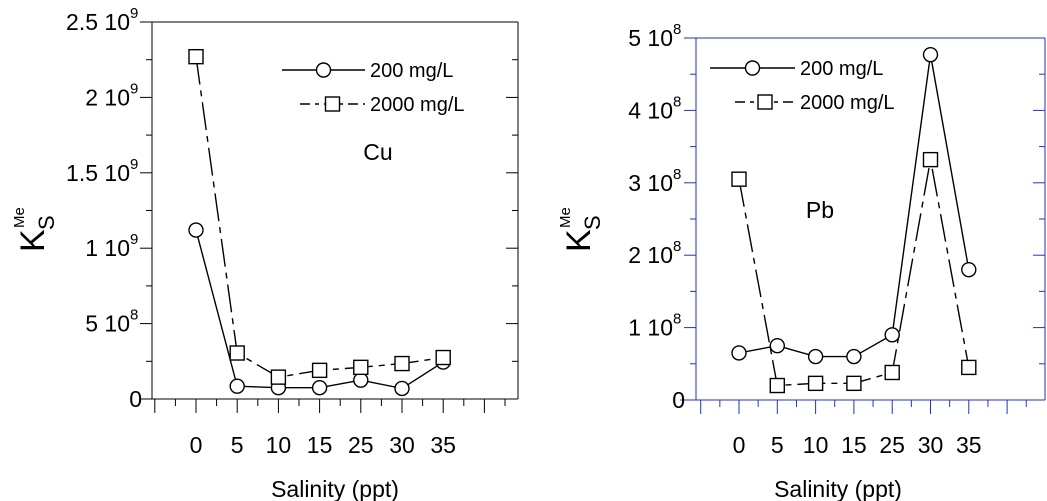 The width and height of the screenshot is (1047, 501). What do you see at coordinates (820, 210) in the screenshot?
I see `panel-label: Pb` at bounding box center [820, 210].